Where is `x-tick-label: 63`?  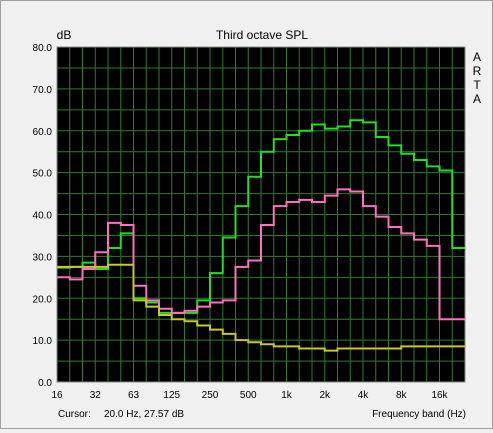 x-tick-label: 63 is located at coordinates (134, 395).